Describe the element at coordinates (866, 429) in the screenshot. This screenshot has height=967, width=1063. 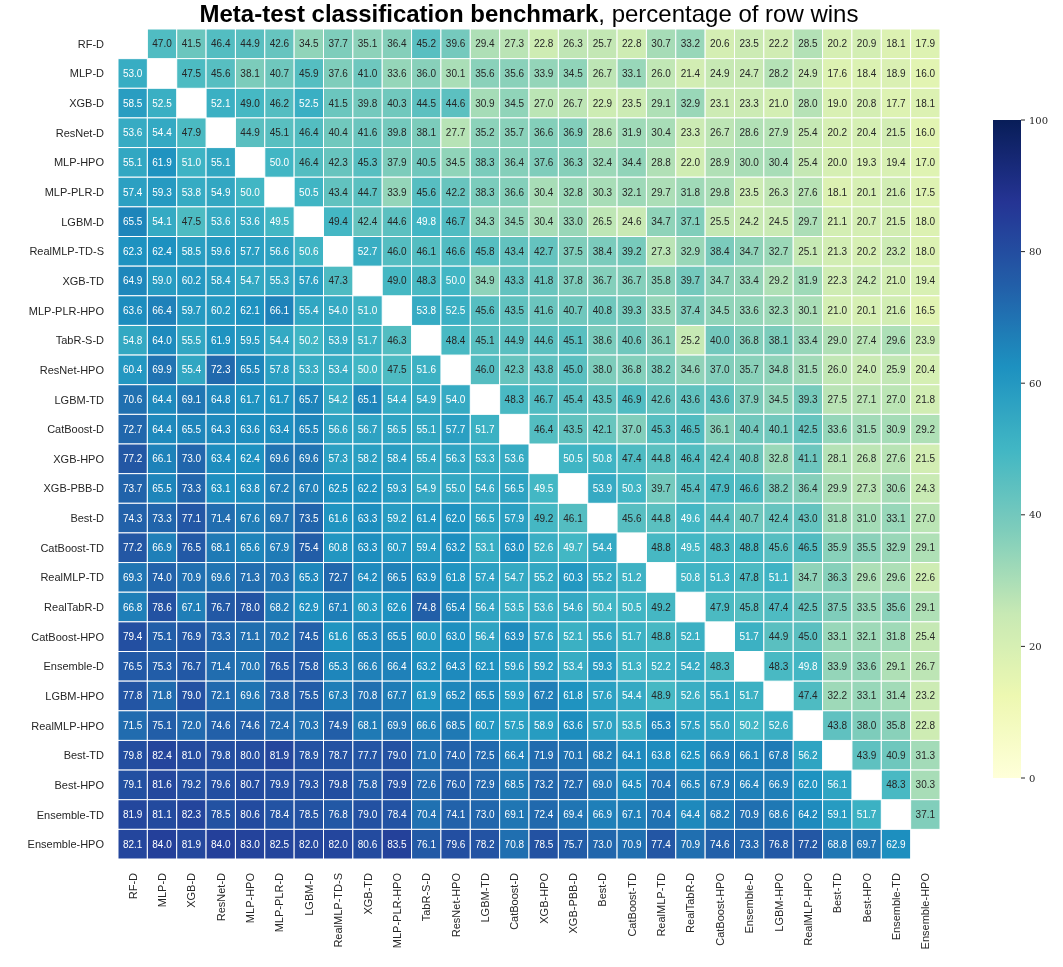
I see `data-label: 31.5` at that location.